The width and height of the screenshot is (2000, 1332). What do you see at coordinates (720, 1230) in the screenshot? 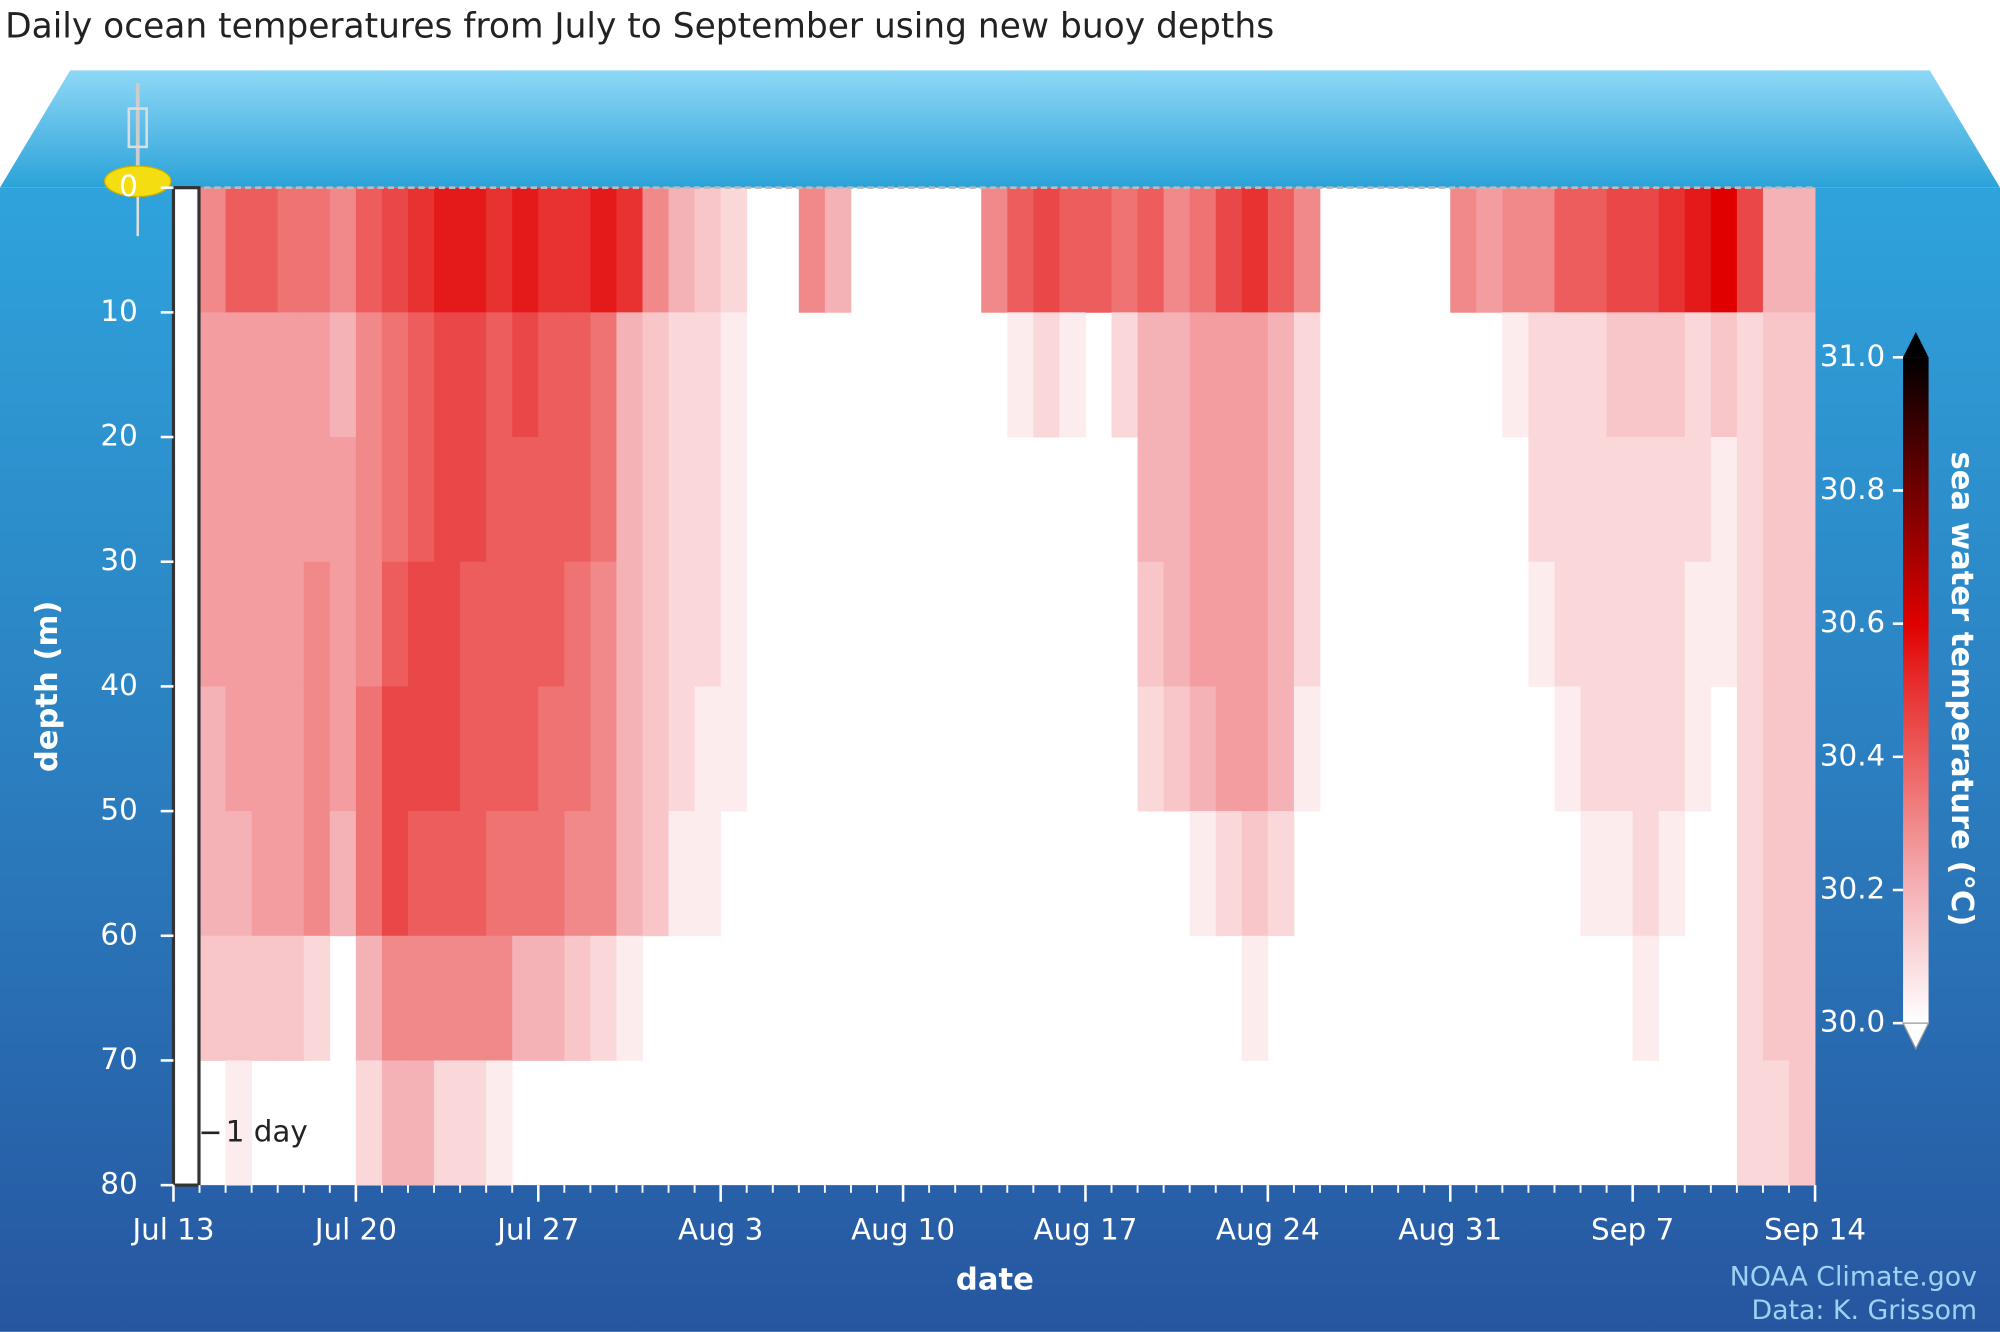
I see `x-tick-label: Aug 3` at bounding box center [720, 1230].